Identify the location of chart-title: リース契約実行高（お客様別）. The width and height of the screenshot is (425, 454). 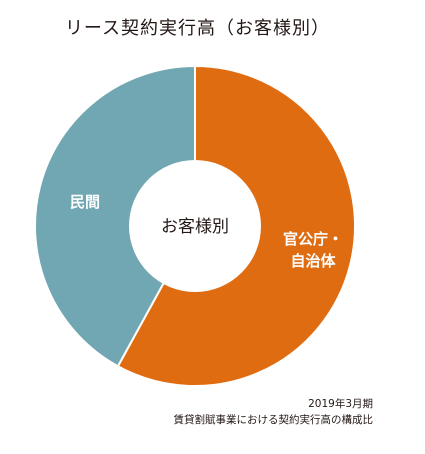
(197, 28).